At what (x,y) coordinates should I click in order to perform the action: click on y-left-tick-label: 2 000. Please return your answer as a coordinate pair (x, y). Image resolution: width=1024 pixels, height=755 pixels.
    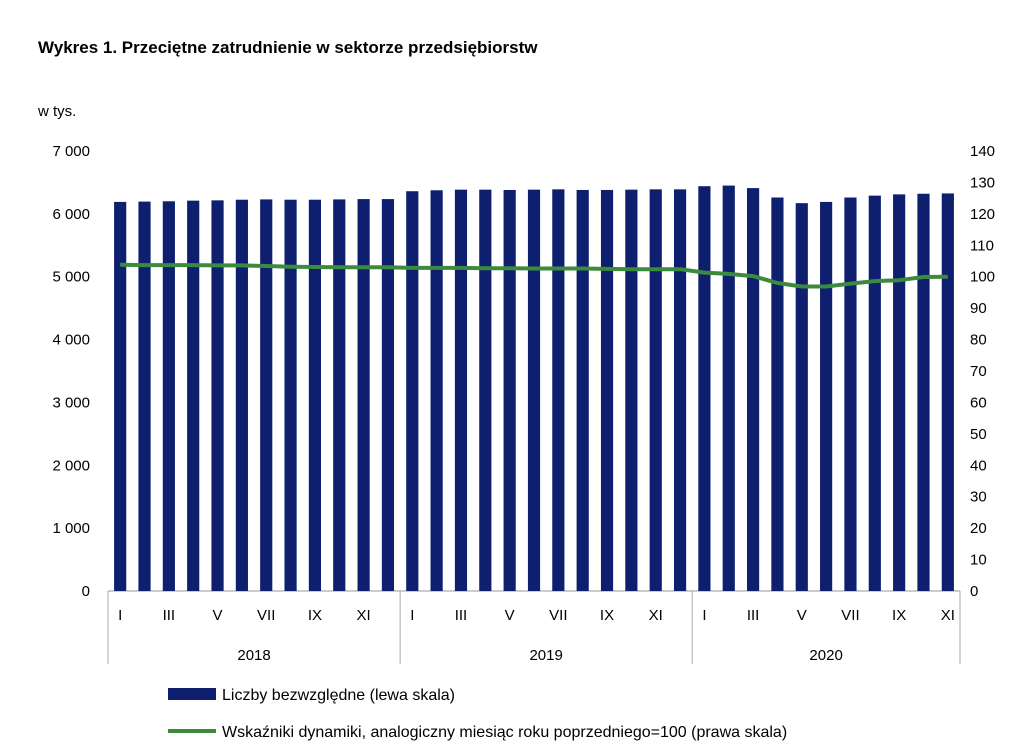
    Looking at the image, I should click on (71, 465).